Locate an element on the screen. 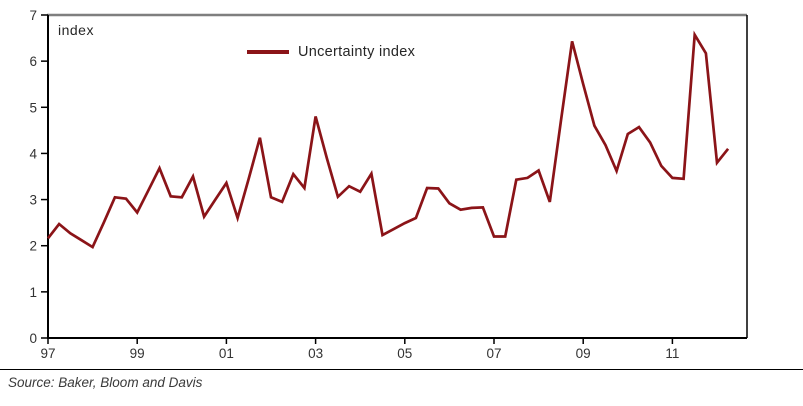 The width and height of the screenshot is (803, 406). y-tick-label: 6 is located at coordinates (33, 61).